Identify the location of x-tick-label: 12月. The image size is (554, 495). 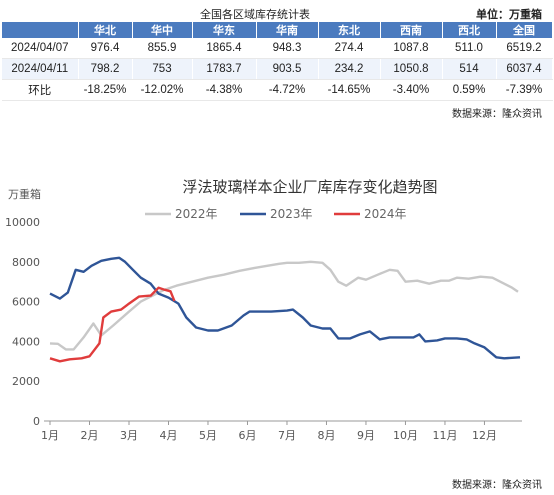
(484, 435).